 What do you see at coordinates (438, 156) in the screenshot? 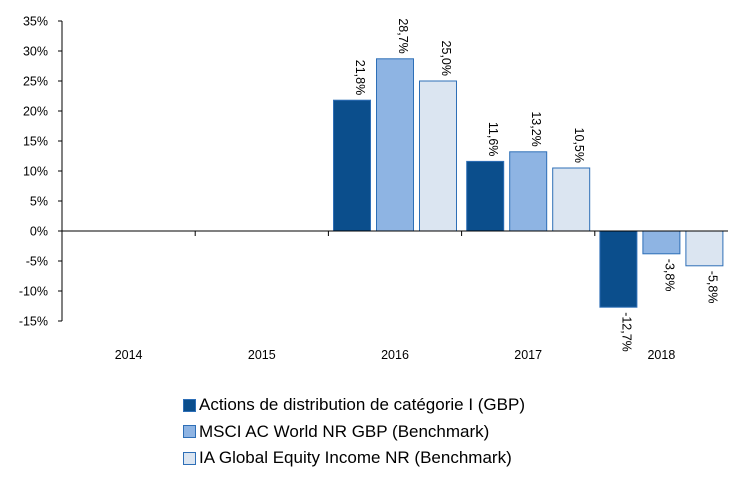
I see `bar-series-3-2016` at bounding box center [438, 156].